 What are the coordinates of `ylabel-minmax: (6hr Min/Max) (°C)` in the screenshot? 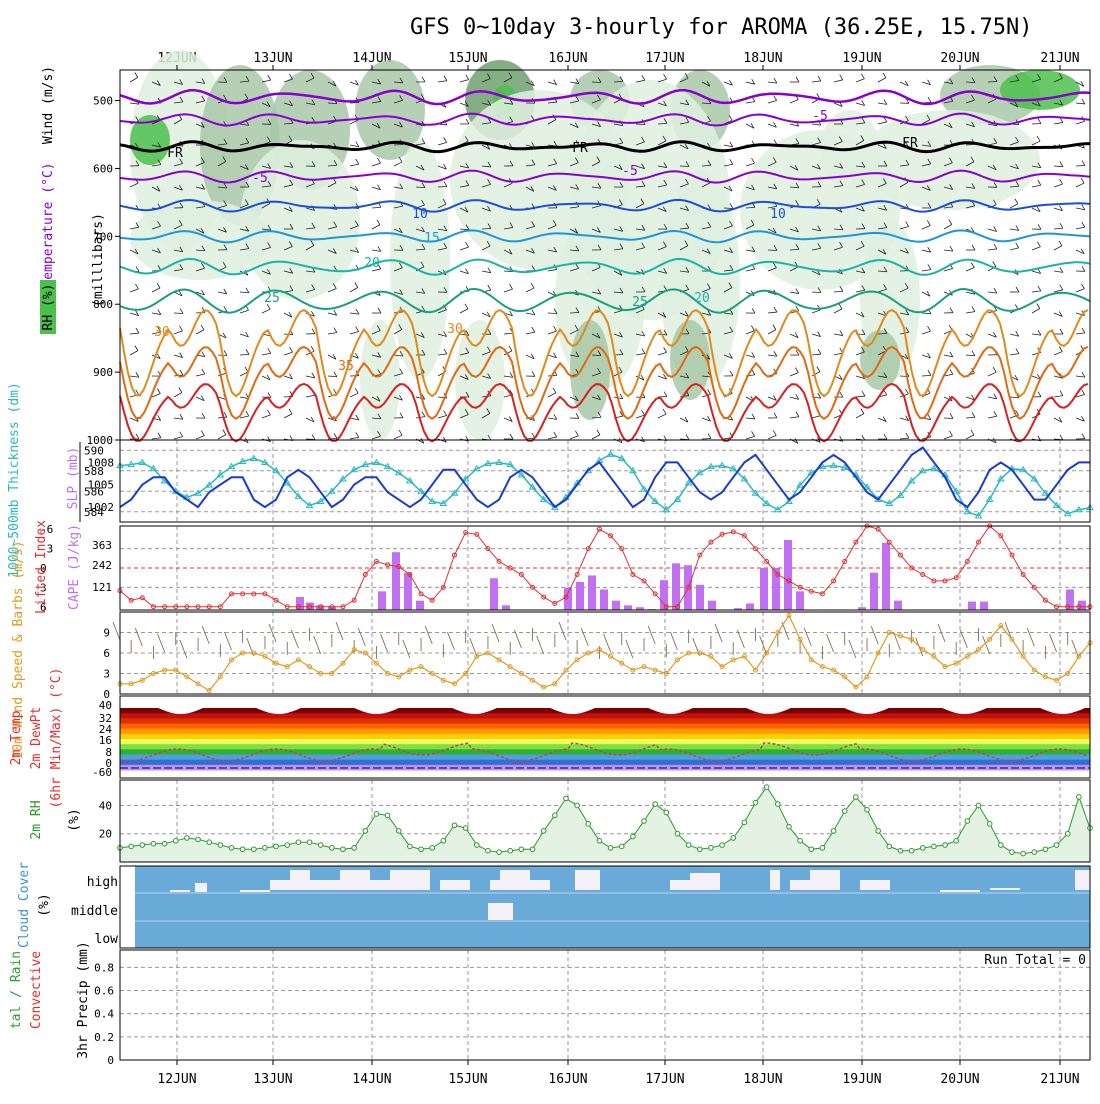 It's located at (56, 738).